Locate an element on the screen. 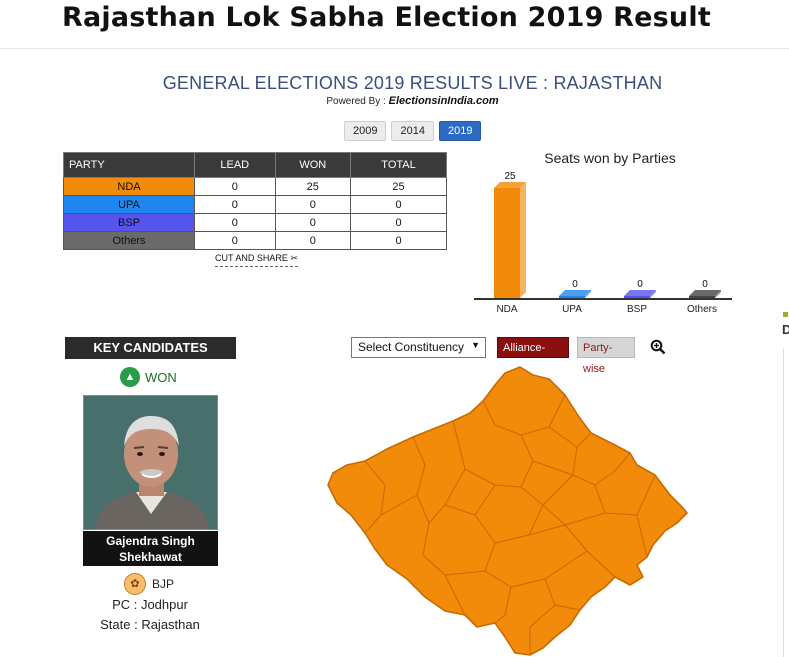 The width and height of the screenshot is (789, 657). bar-side-upa is located at coordinates (588, 294).